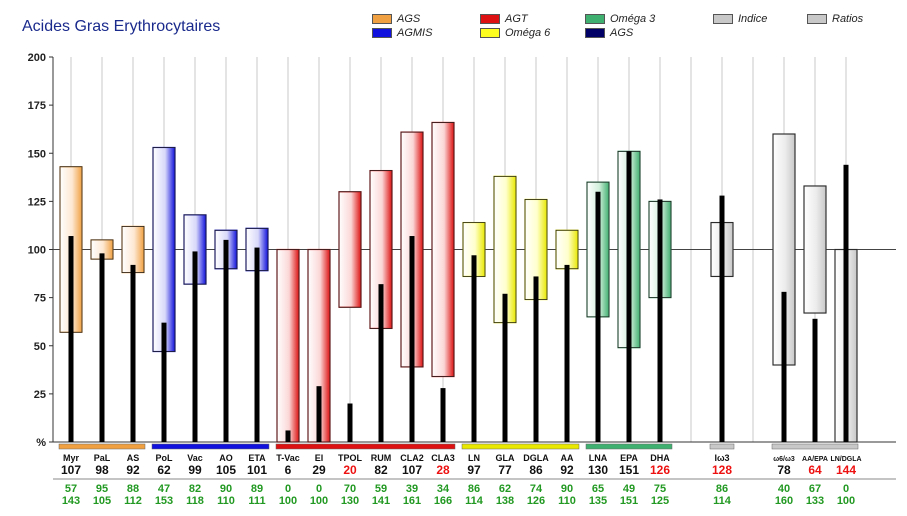 Image resolution: width=907 pixels, height=516 pixels. Describe the element at coordinates (257, 458) in the screenshot. I see `x-tick-label: ETA` at that location.